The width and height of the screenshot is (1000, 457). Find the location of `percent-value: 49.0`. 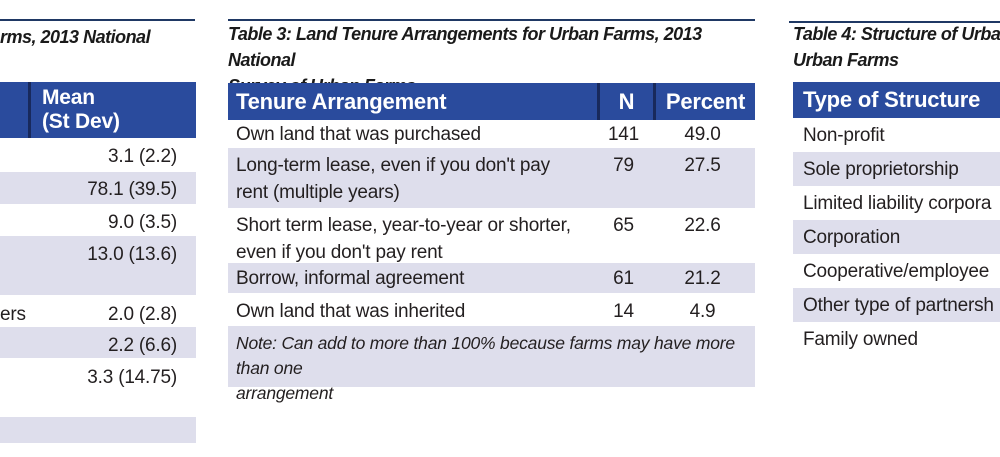

percent-value: 49.0 is located at coordinates (702, 134).